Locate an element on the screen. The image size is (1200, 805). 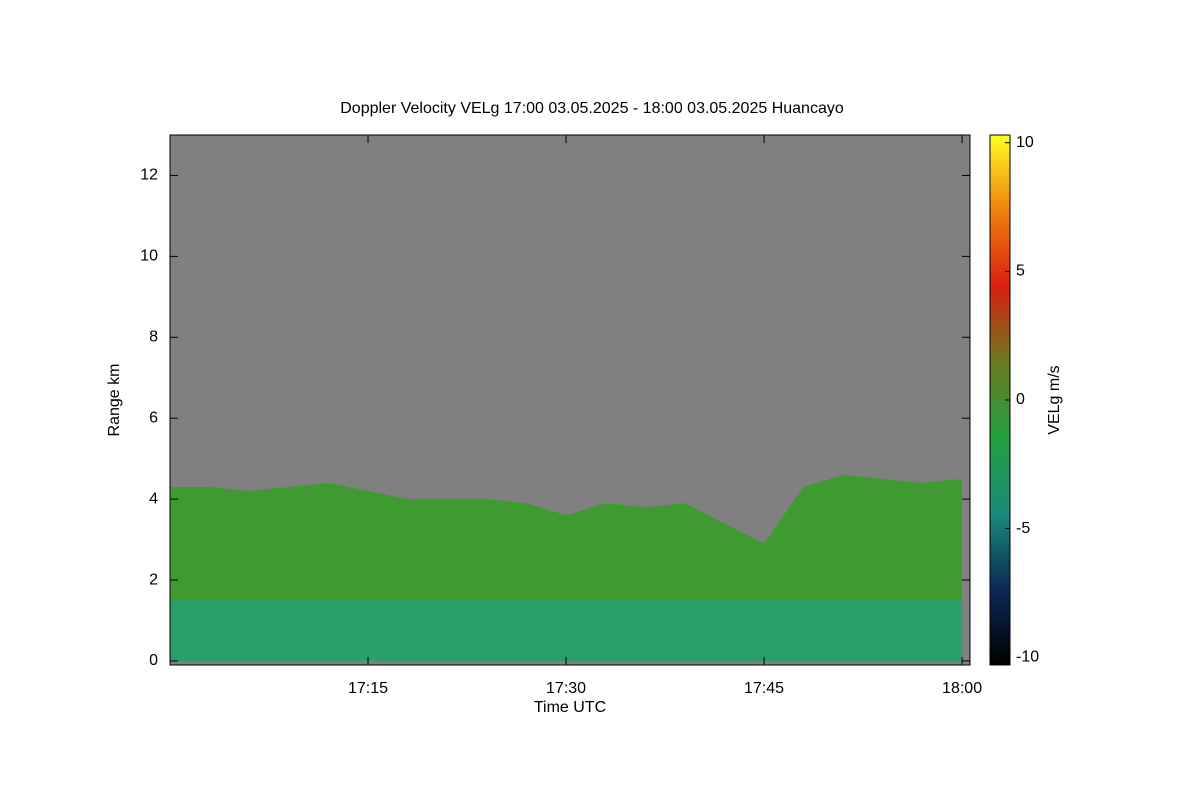
y-tick-label: 6 is located at coordinates (153, 417).